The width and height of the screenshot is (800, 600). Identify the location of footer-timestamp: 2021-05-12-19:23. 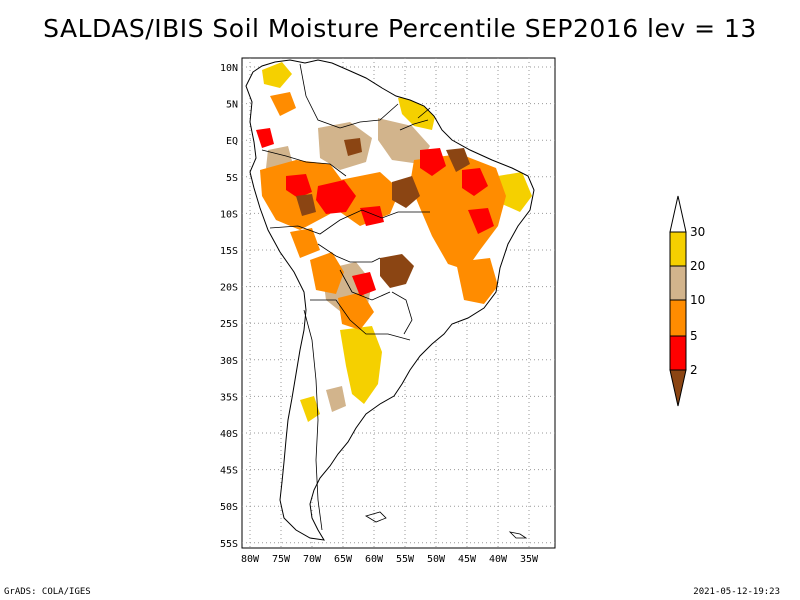
(736, 592).